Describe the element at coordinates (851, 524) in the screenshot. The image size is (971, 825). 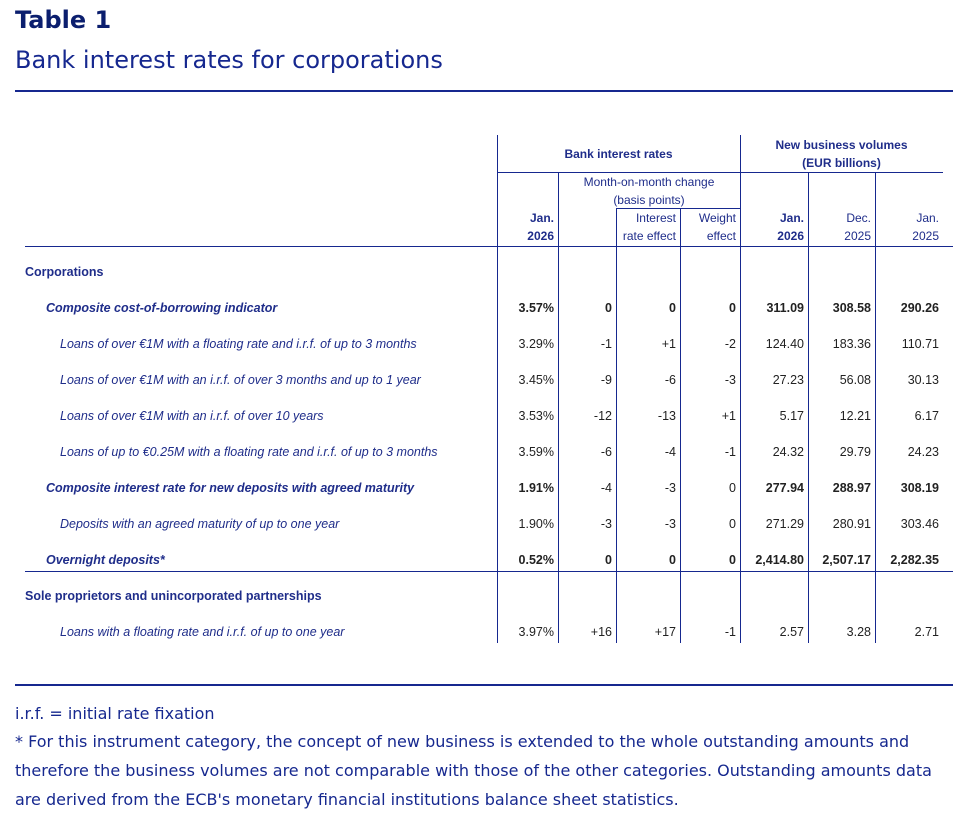
I see `table-cell: 280.91` at that location.